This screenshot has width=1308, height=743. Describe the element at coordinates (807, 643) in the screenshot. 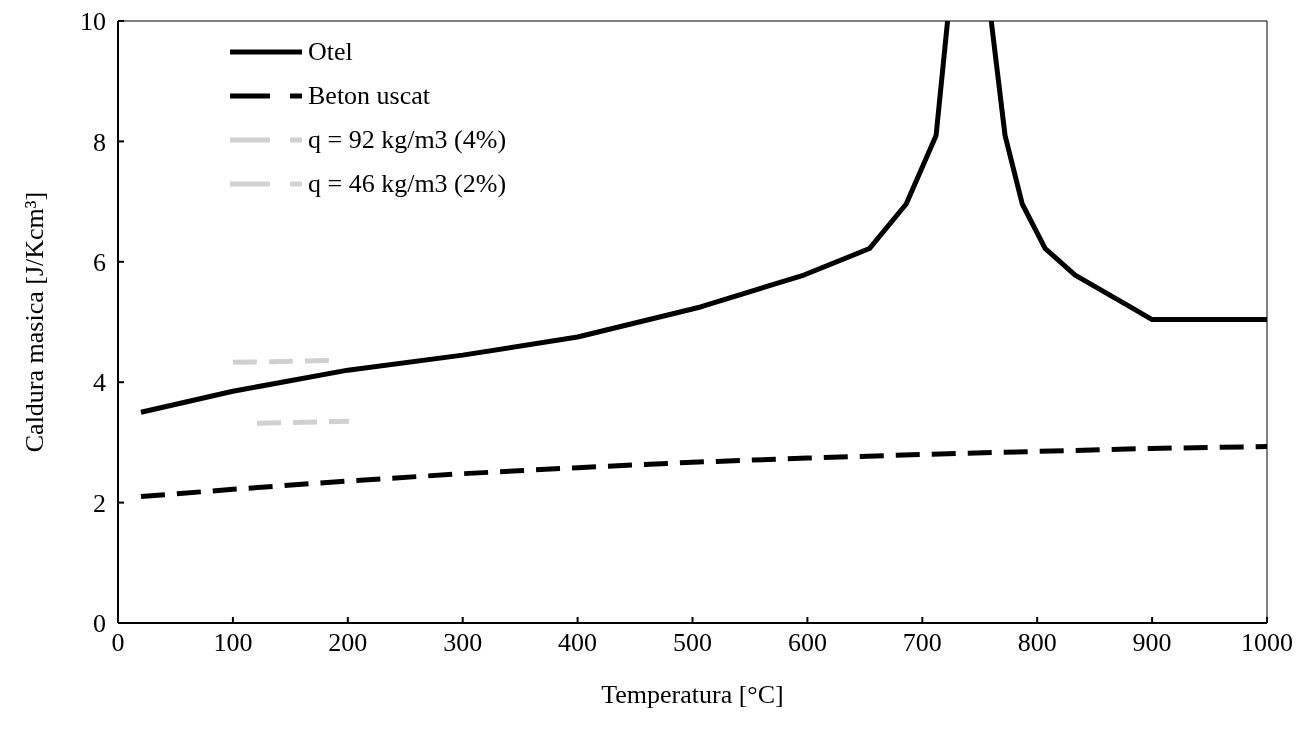

I see `x-tick-label: 600` at that location.